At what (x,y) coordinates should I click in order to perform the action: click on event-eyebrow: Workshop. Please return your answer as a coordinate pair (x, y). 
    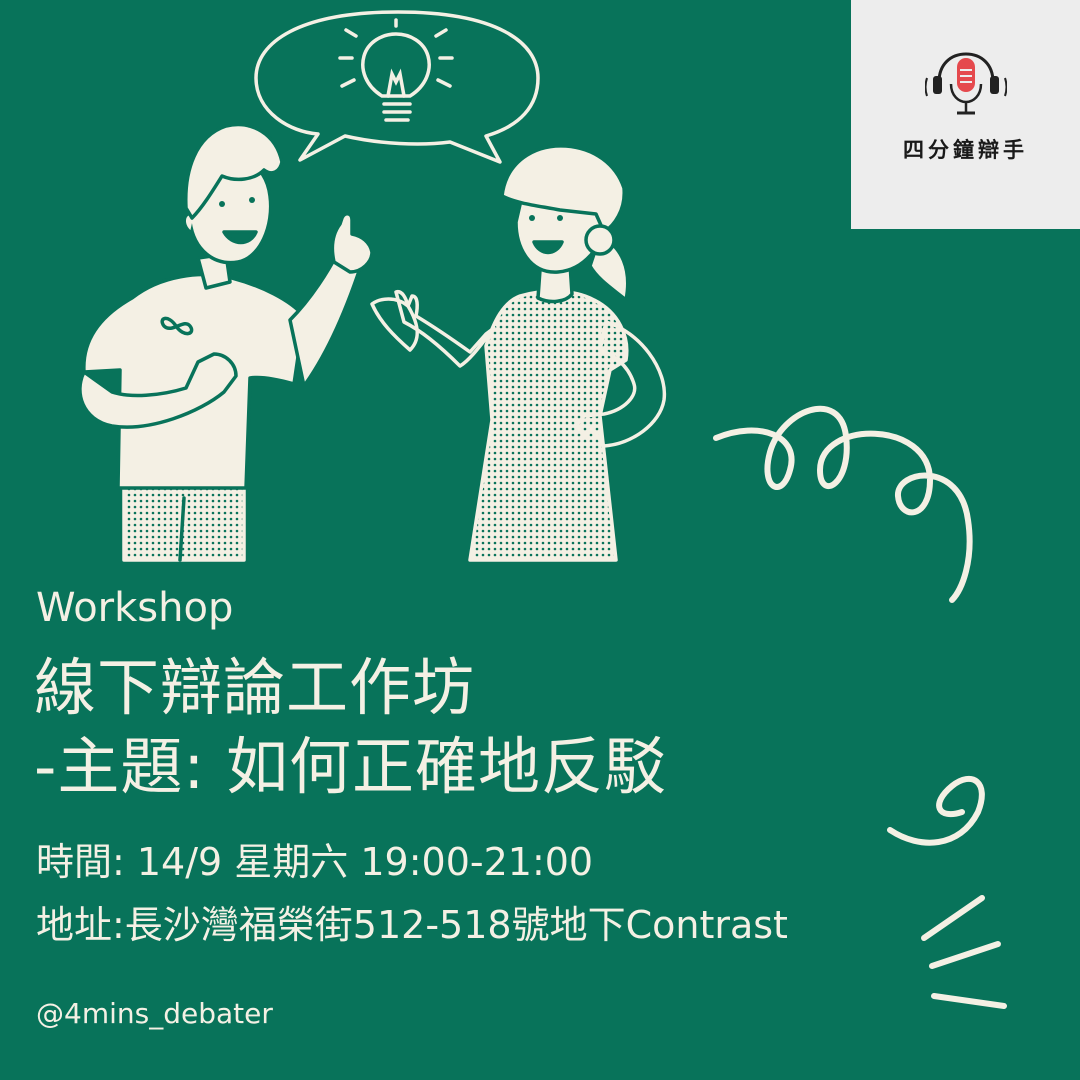
    Looking at the image, I should click on (135, 608).